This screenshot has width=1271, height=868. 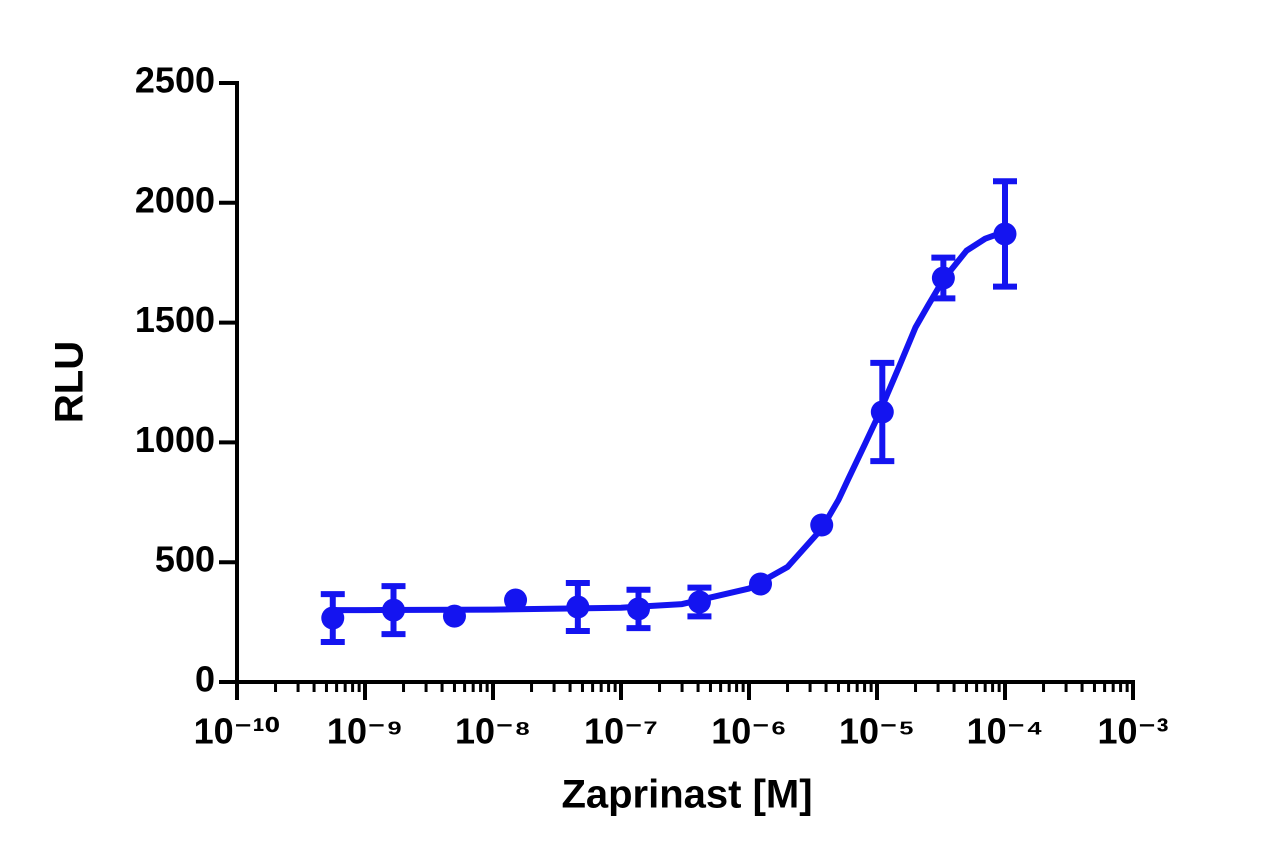 What do you see at coordinates (686, 795) in the screenshot?
I see `x-axis-label: Zaprinast [M]` at bounding box center [686, 795].